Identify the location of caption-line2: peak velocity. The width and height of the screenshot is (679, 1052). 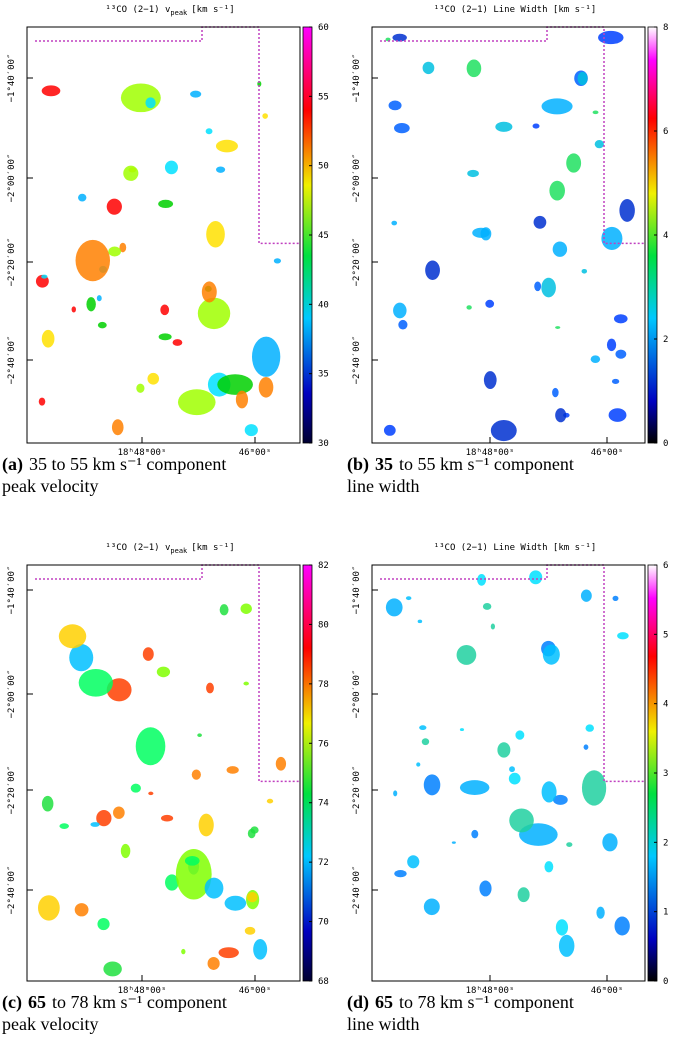
(50, 486).